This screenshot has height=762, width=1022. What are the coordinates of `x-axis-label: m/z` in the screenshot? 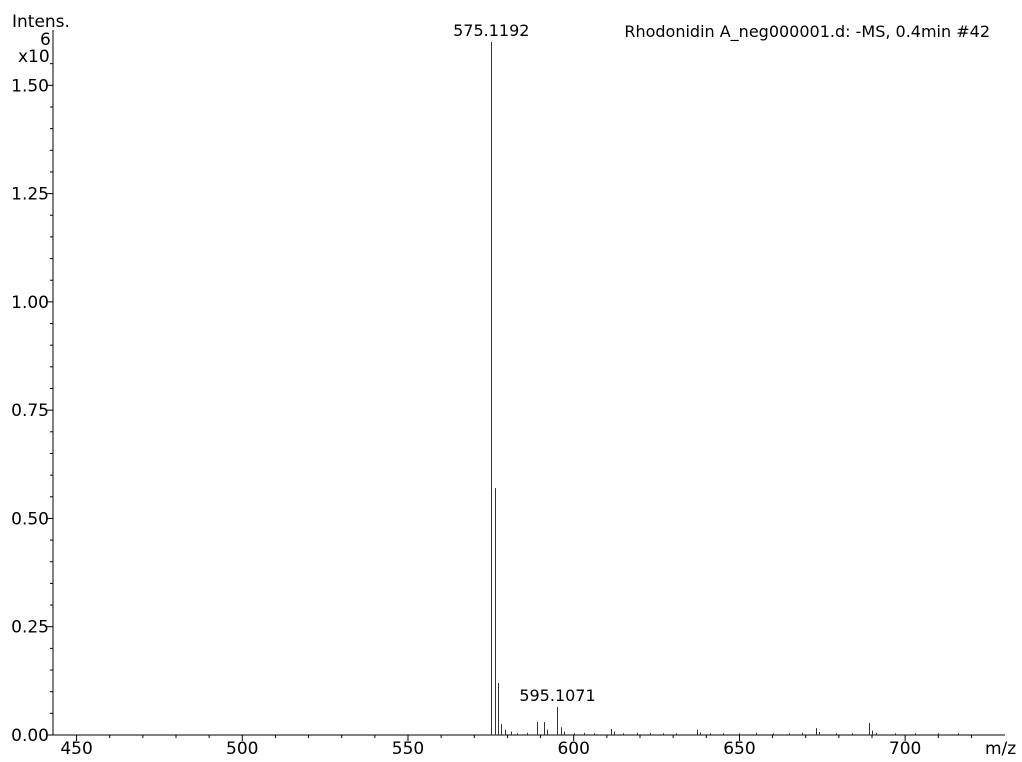 It's located at (1000, 749).